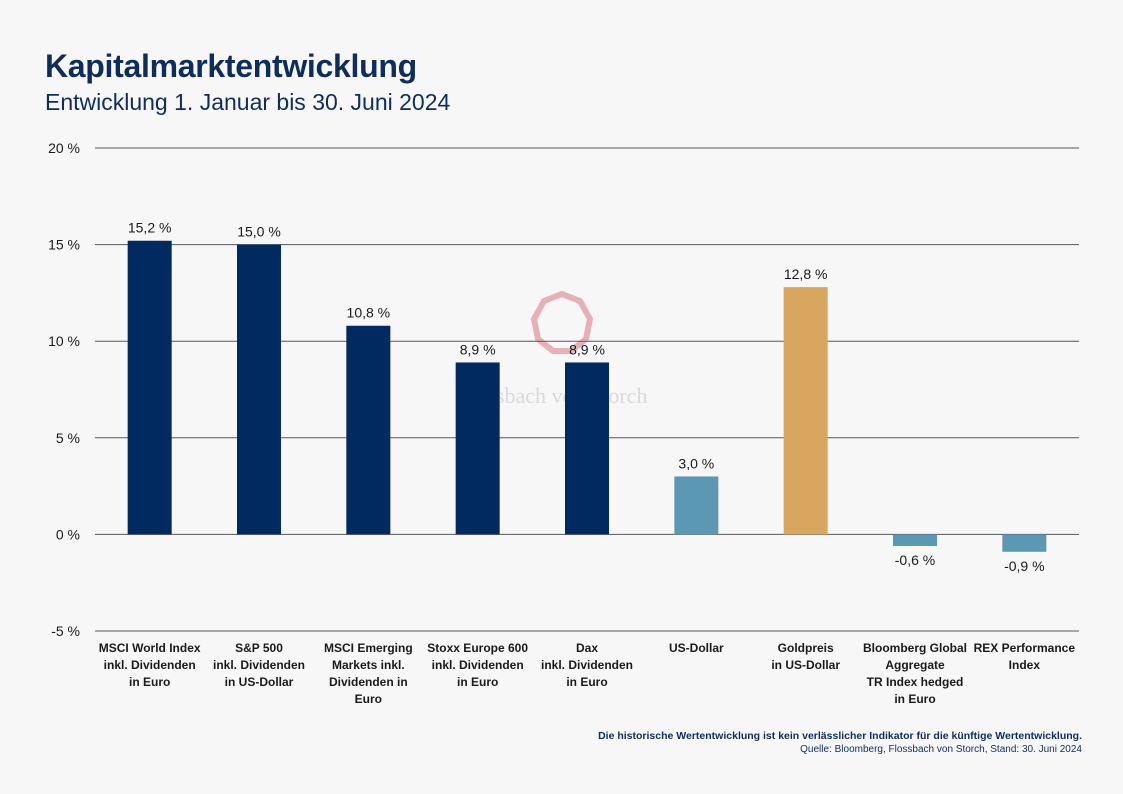 This screenshot has width=1123, height=794. What do you see at coordinates (64, 341) in the screenshot?
I see `y-tick-label: 10 %` at bounding box center [64, 341].